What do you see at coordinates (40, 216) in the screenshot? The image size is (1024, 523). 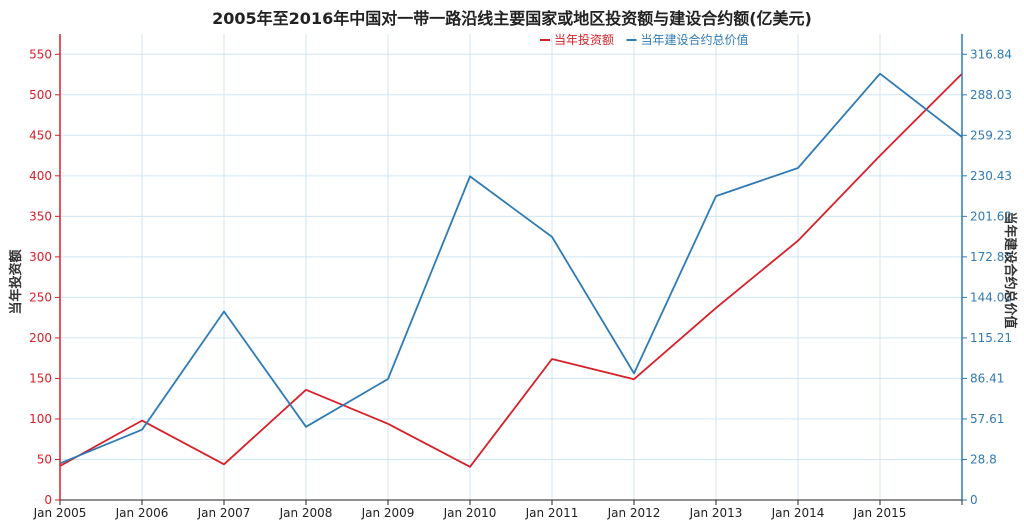 I see `y-left-tick-label: 350` at bounding box center [40, 216].